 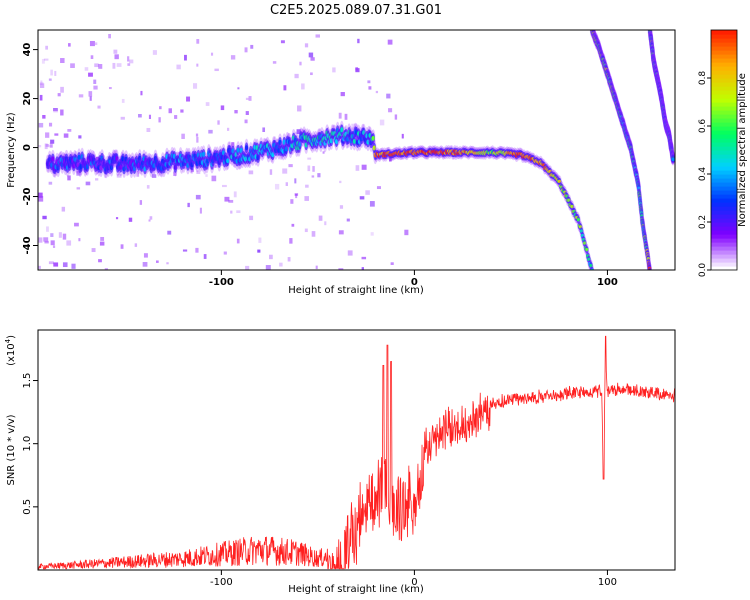 I want to click on spectrogram-y-tick-label: 20, so click(x=27, y=99).